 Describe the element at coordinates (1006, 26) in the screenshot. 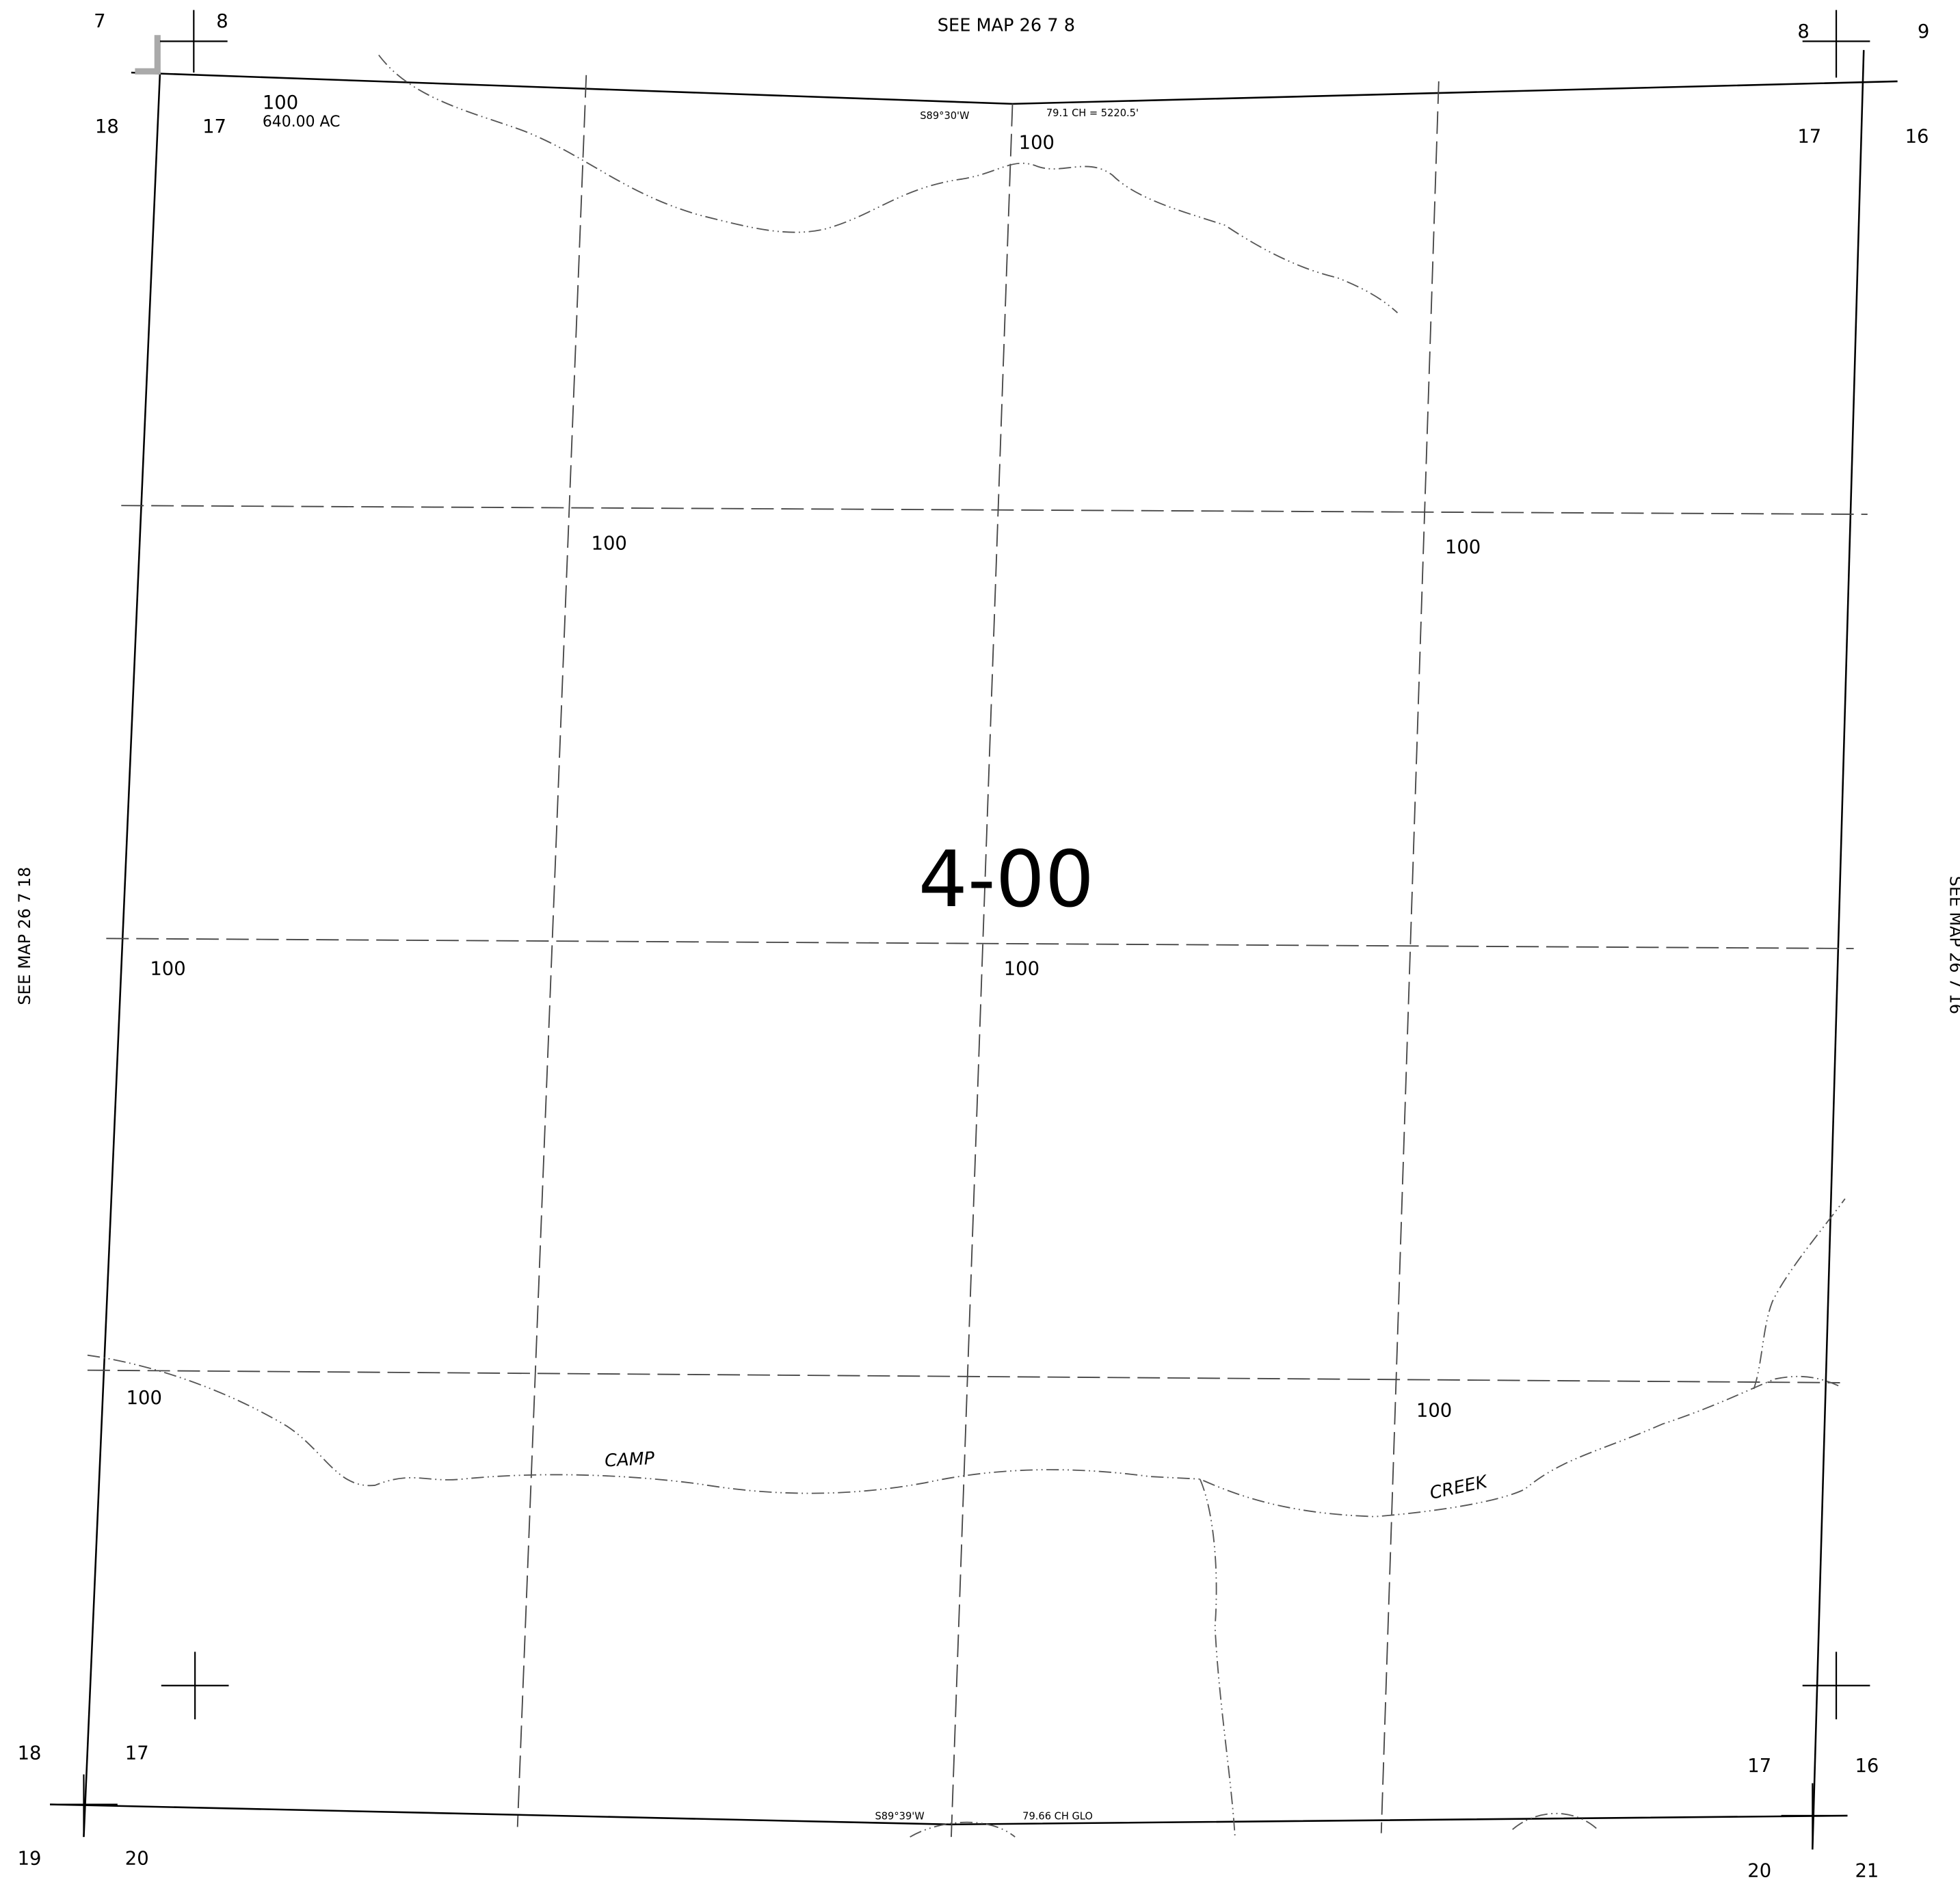

I see `see-map: SEE MAP 26 7 8` at that location.